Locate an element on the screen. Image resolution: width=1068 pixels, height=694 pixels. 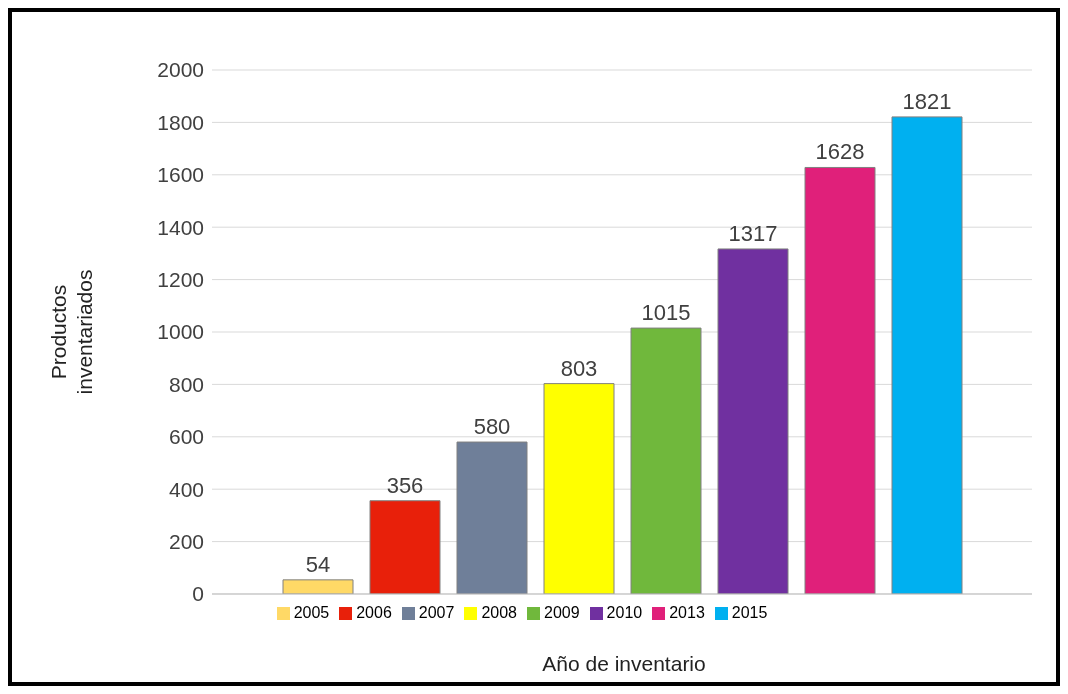
y-tick-label: 0 is located at coordinates (198, 594).